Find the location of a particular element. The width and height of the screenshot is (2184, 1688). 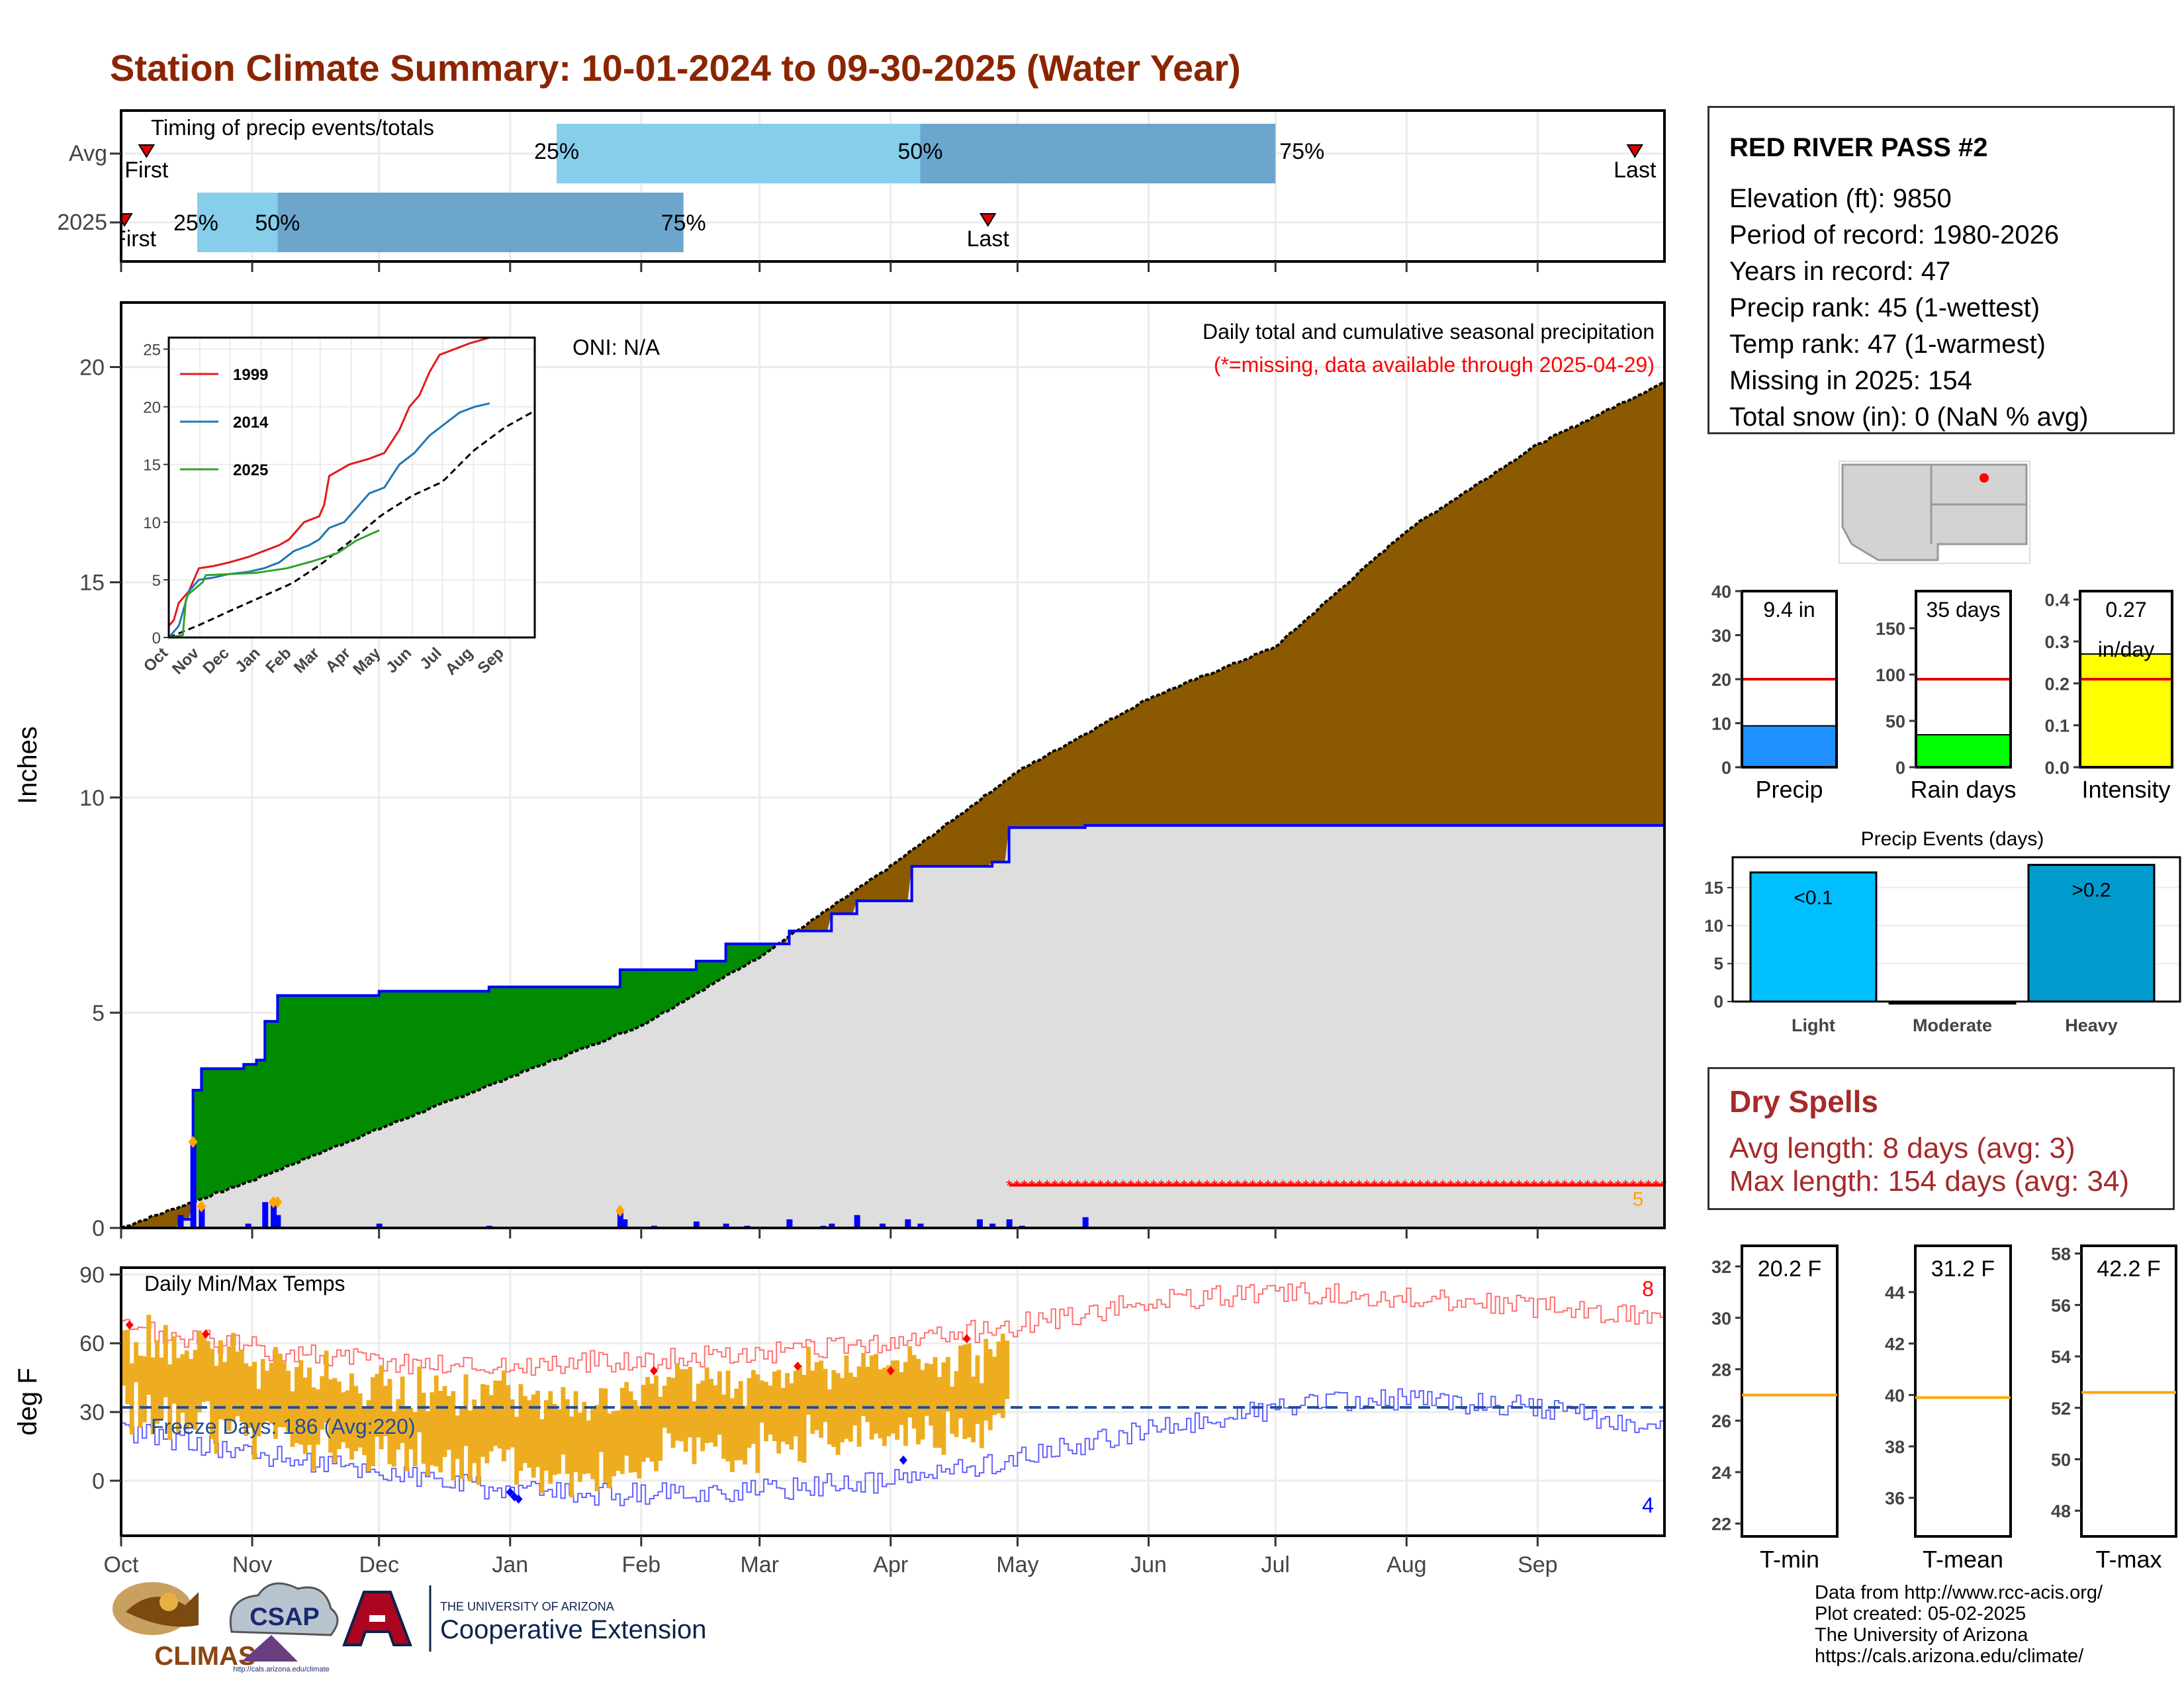

precip-ytick-label: 5 is located at coordinates (98, 1013).